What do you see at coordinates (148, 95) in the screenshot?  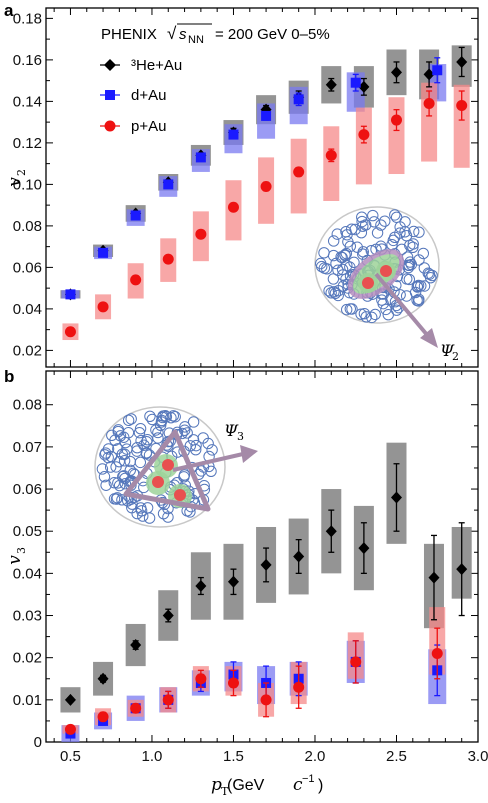 I see `legend-dau-label: d+Au` at bounding box center [148, 95].